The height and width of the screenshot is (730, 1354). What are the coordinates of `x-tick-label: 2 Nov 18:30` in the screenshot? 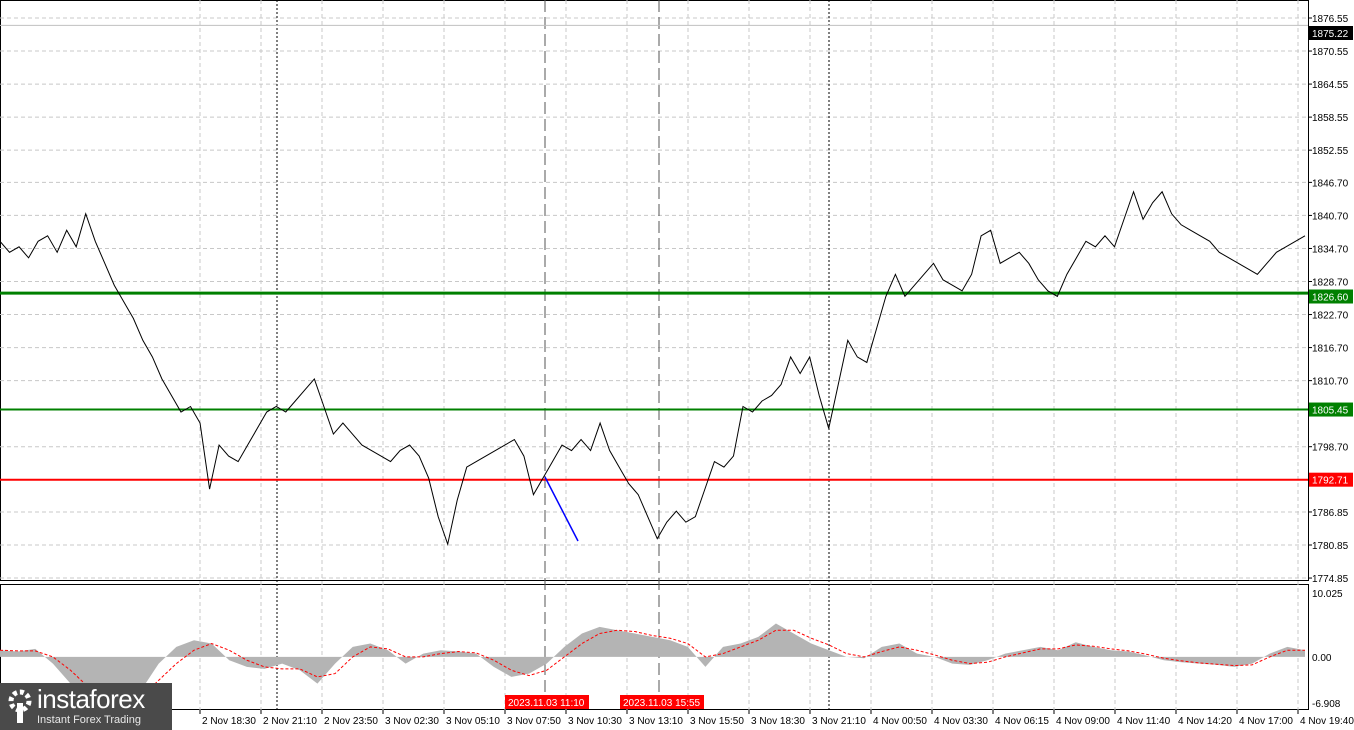 It's located at (229, 721).